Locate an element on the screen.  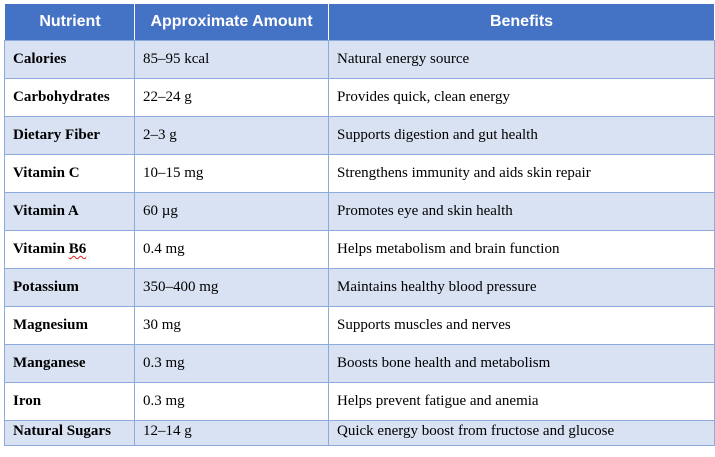
nutrient-cell: Vitamin B6 is located at coordinates (69, 249).